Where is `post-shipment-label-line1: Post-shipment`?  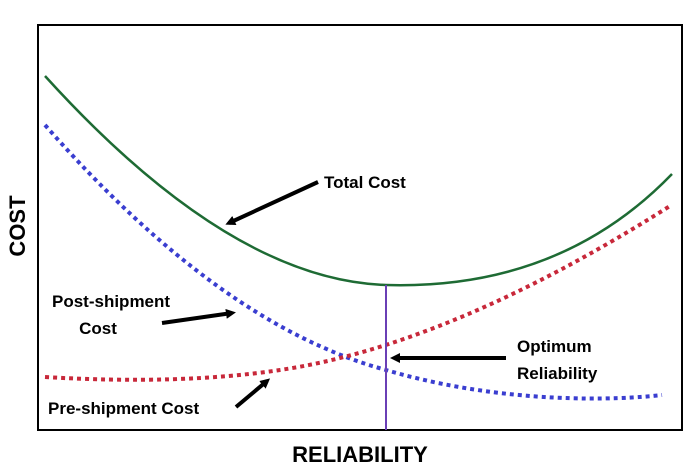 post-shipment-label-line1: Post-shipment is located at coordinates (111, 301).